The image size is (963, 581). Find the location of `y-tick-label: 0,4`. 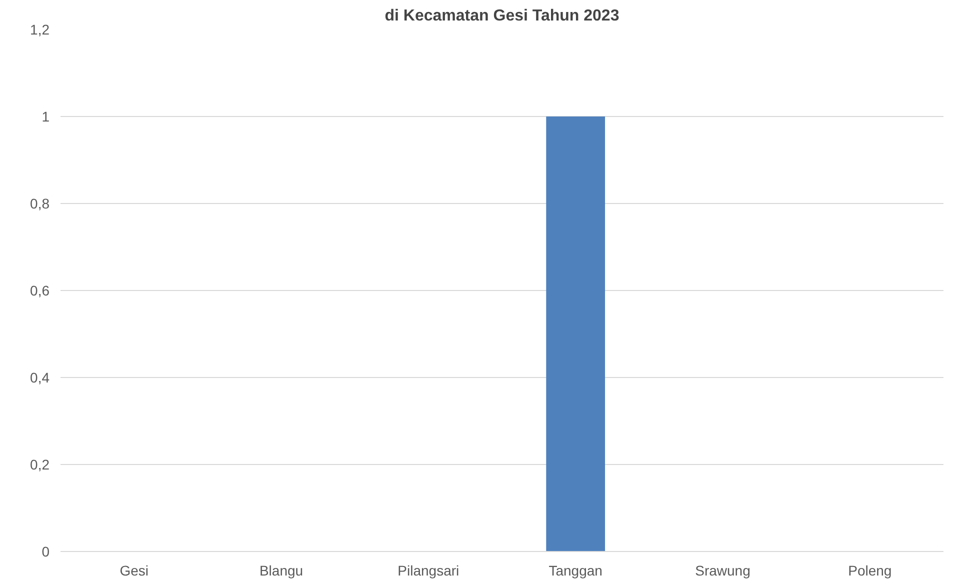

y-tick-label: 0,4 is located at coordinates (40, 378).